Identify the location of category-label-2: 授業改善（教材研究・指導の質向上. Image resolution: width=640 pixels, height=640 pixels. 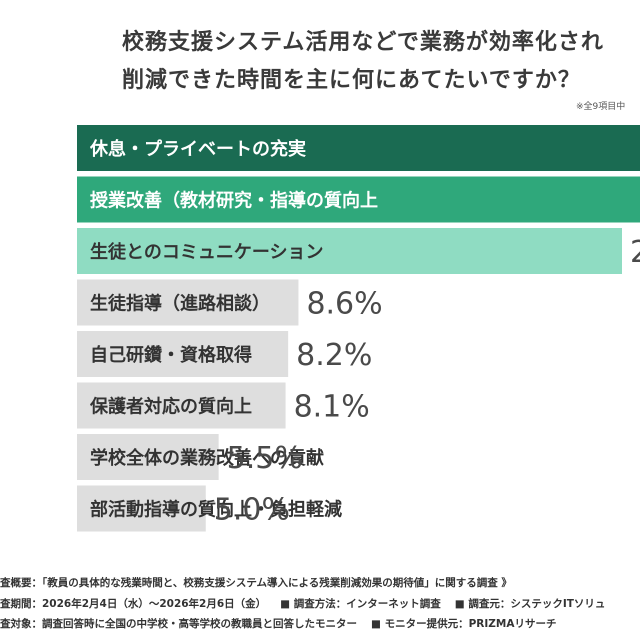
(234, 201).